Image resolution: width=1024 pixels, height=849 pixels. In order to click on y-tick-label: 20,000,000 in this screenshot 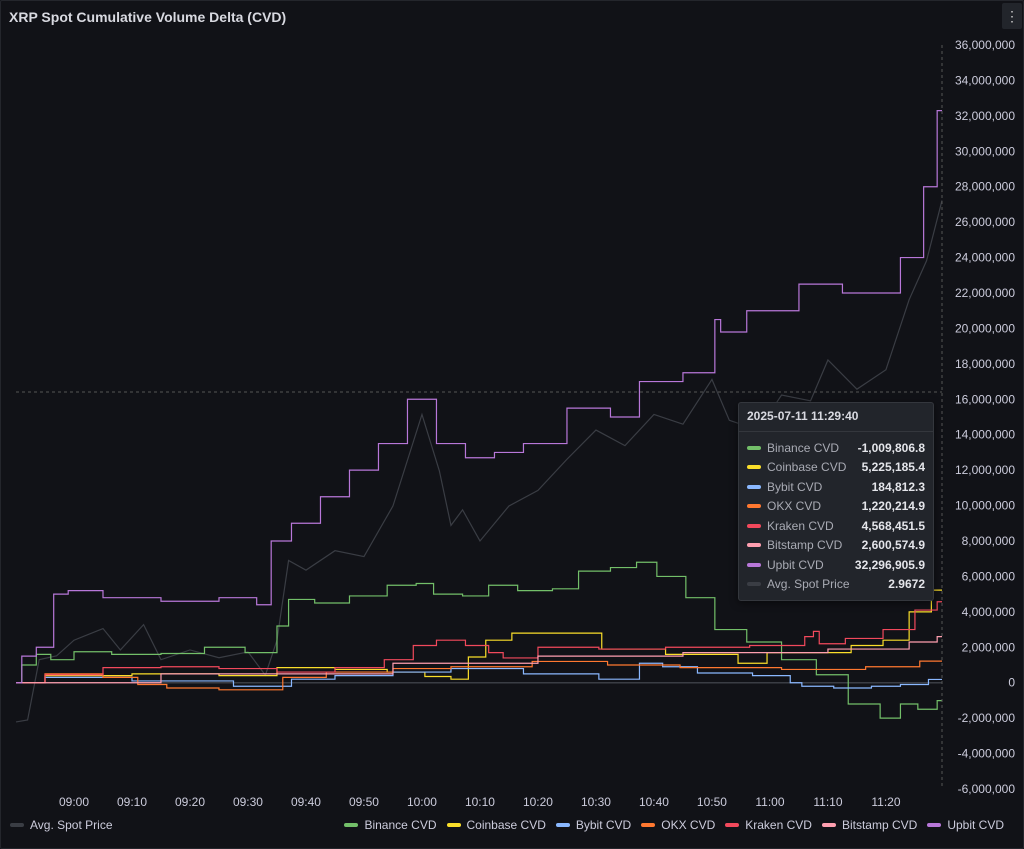, I will do `click(985, 328)`.